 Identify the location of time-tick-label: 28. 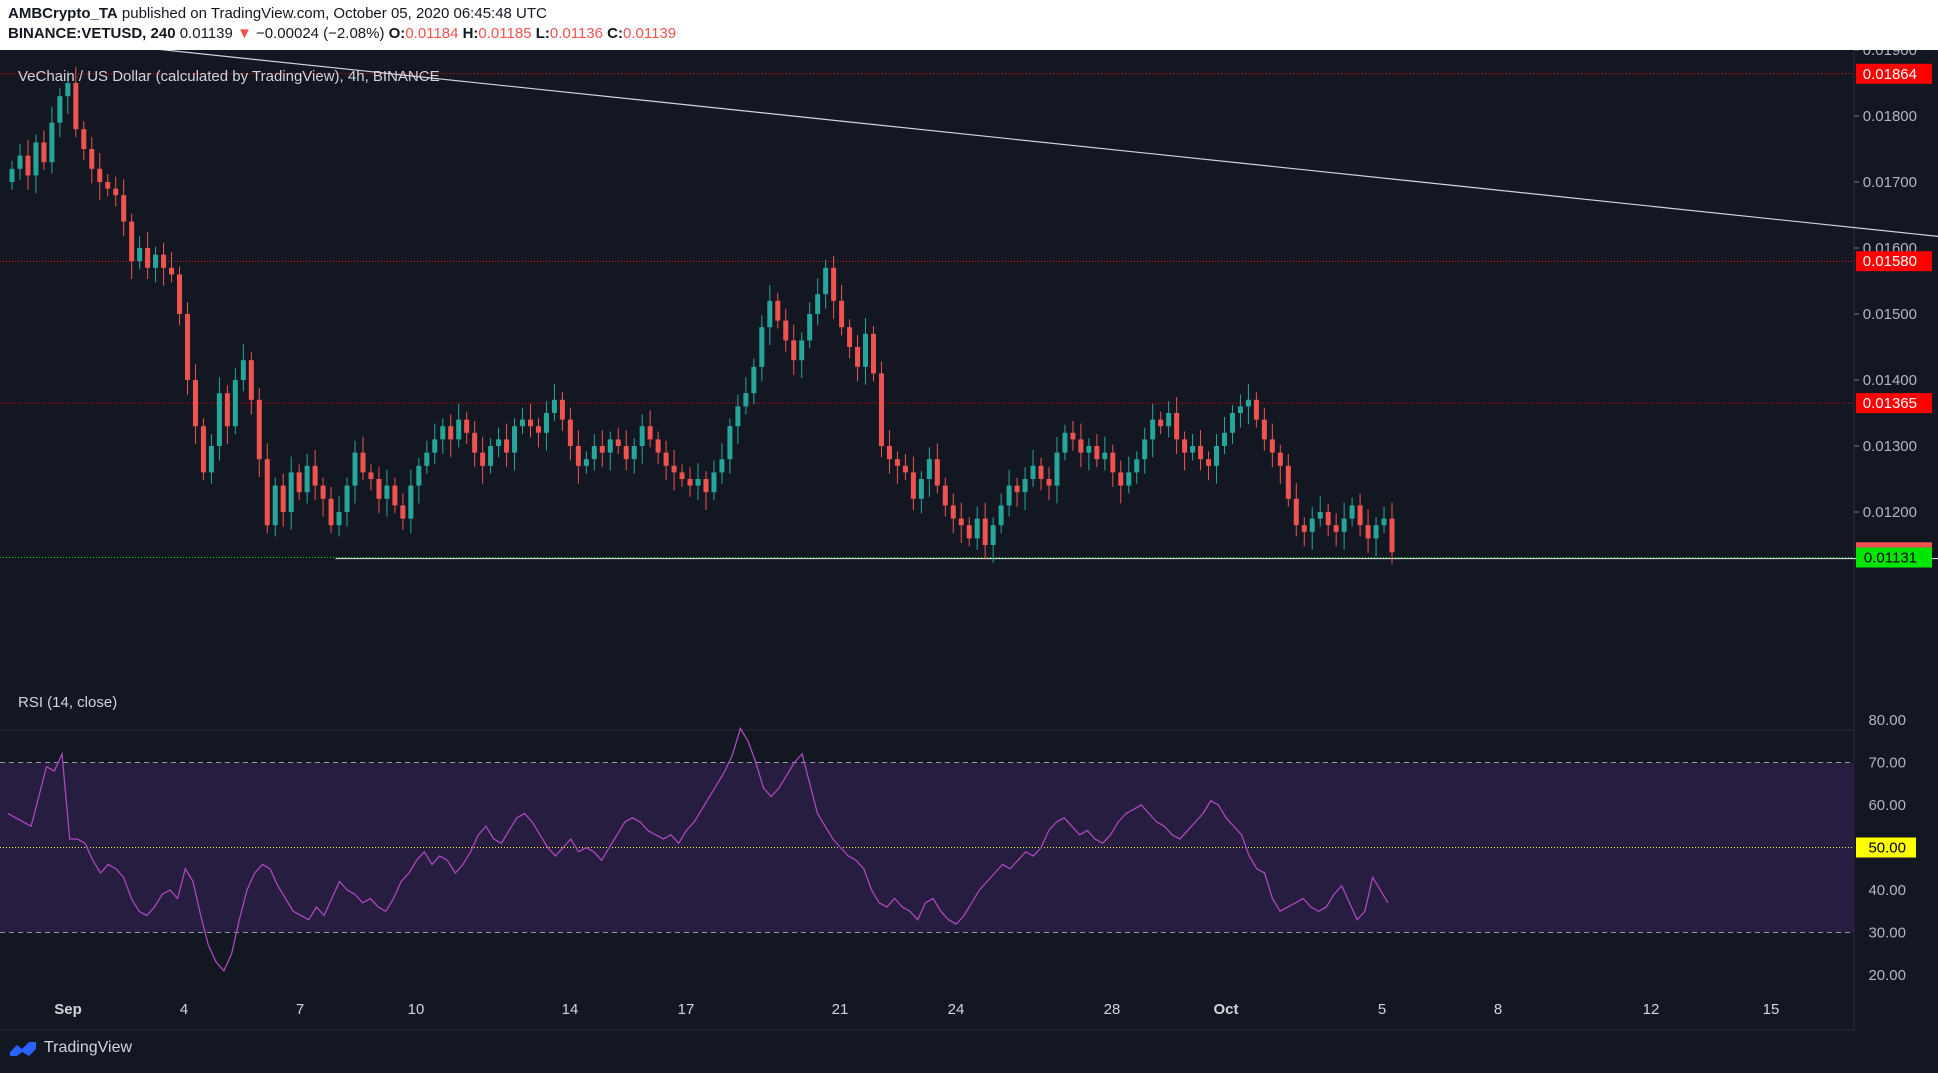
(1112, 1009).